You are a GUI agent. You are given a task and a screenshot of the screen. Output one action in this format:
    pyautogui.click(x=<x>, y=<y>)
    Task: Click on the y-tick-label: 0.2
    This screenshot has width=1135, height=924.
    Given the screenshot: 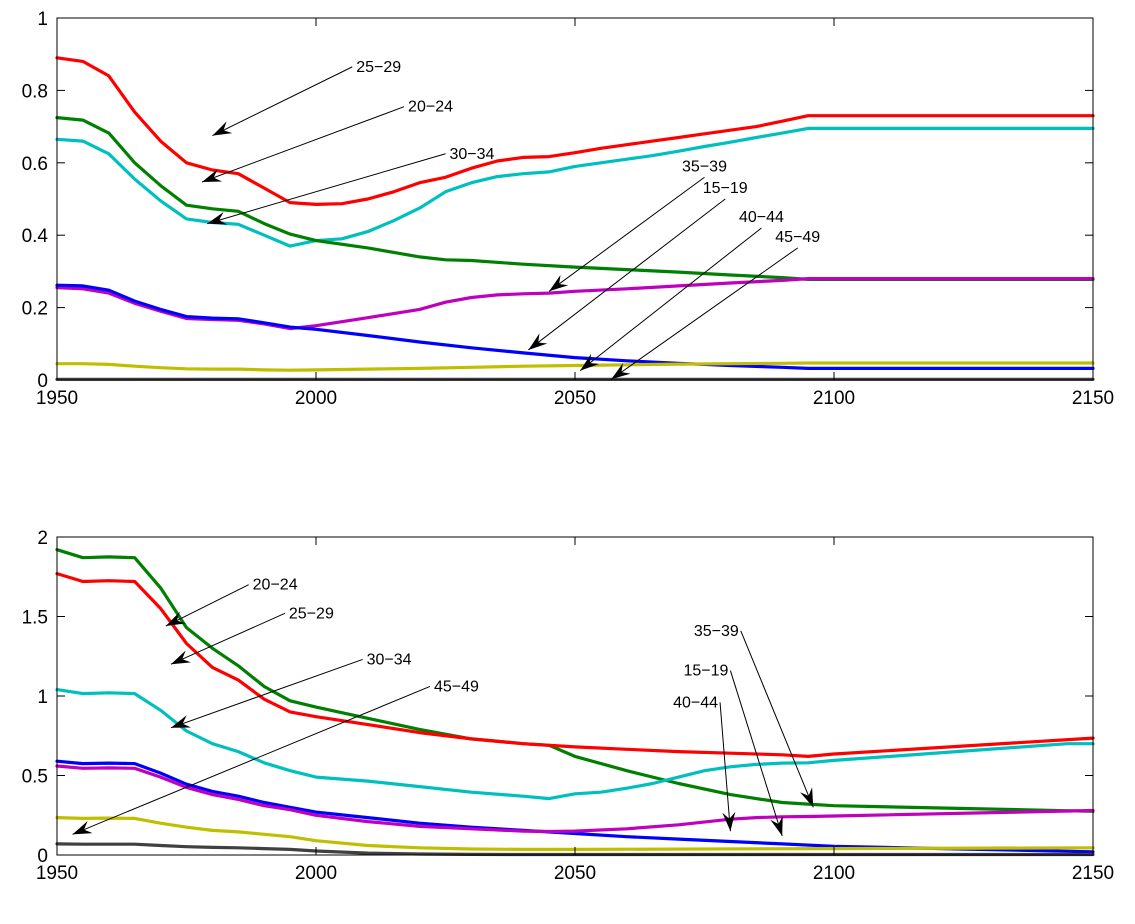 What is the action you would take?
    pyautogui.click(x=35, y=309)
    